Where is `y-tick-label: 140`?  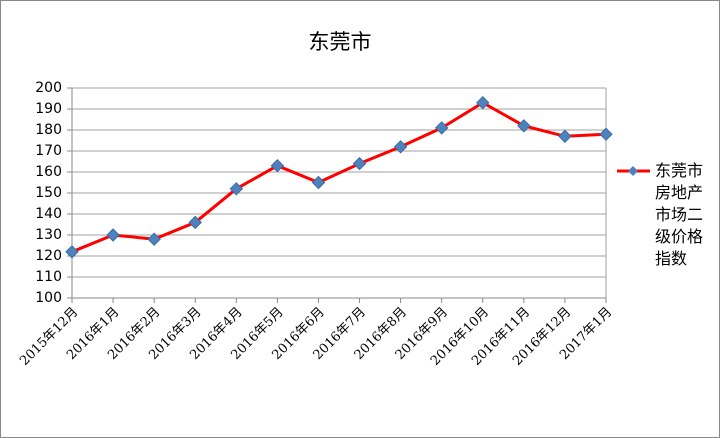
y-tick-label: 140 is located at coordinates (48, 214).